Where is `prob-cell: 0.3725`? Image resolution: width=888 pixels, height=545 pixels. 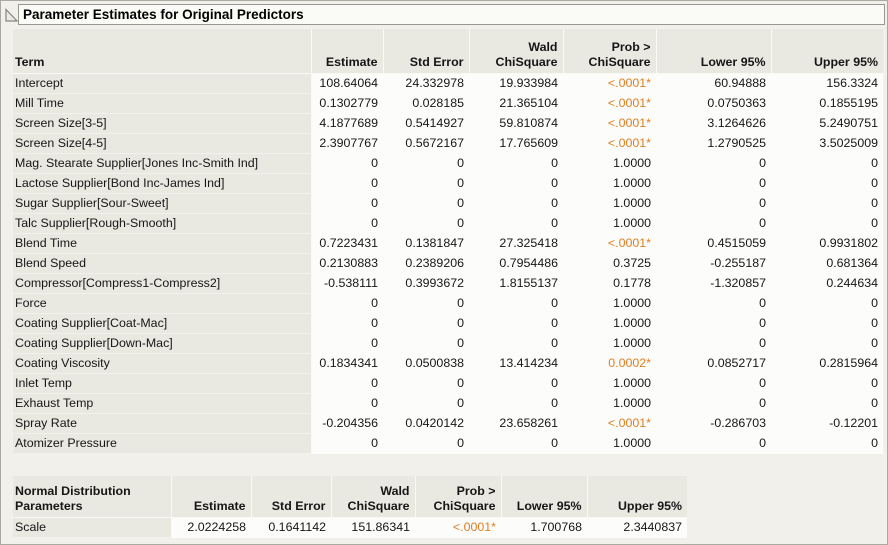 prob-cell: 0.3725 is located at coordinates (609, 263).